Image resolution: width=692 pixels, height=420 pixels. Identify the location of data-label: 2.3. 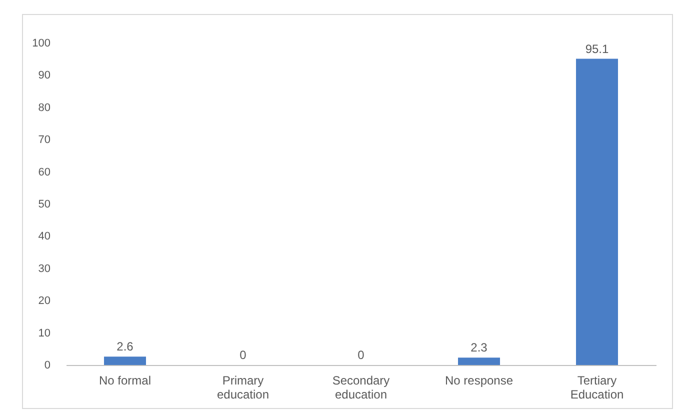
(479, 347).